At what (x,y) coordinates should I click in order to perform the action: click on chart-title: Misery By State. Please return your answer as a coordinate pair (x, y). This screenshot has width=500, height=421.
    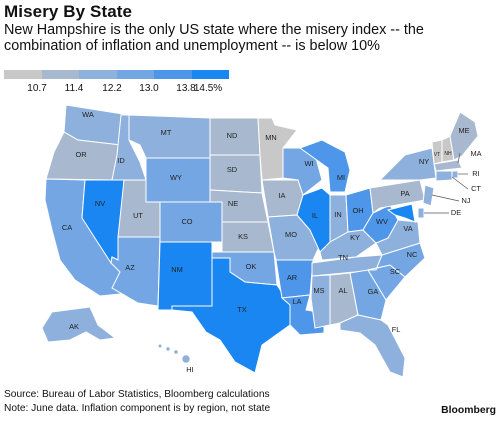
    Looking at the image, I should click on (68, 11).